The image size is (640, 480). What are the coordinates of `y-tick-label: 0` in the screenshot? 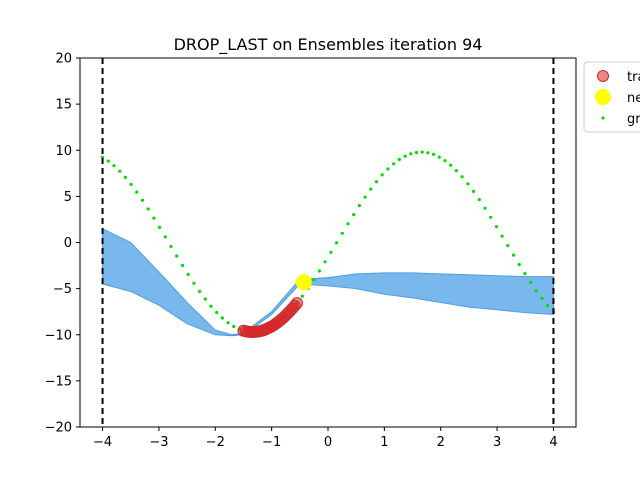 It's located at (68, 243).